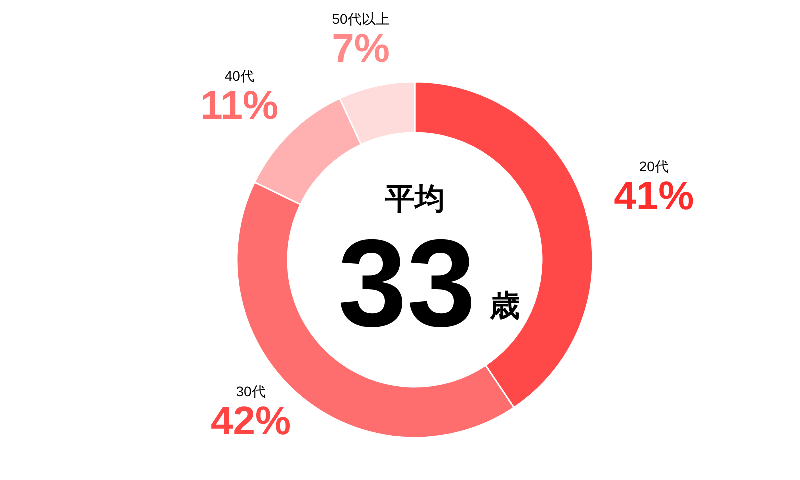  What do you see at coordinates (654, 196) in the screenshot?
I see `data-label: 41%` at bounding box center [654, 196].